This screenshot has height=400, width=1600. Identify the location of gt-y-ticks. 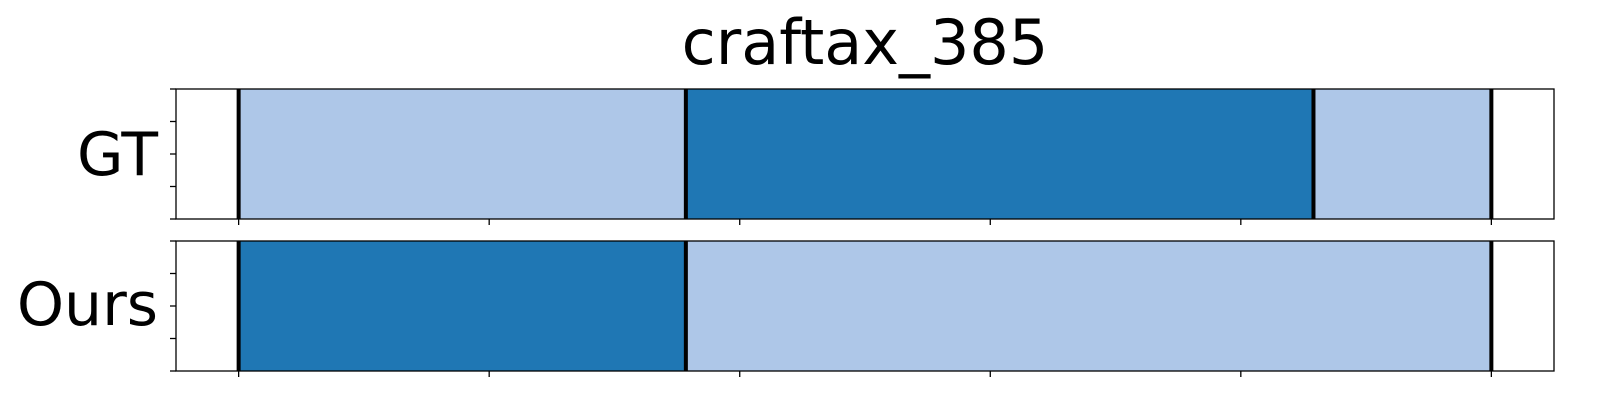
(173, 154).